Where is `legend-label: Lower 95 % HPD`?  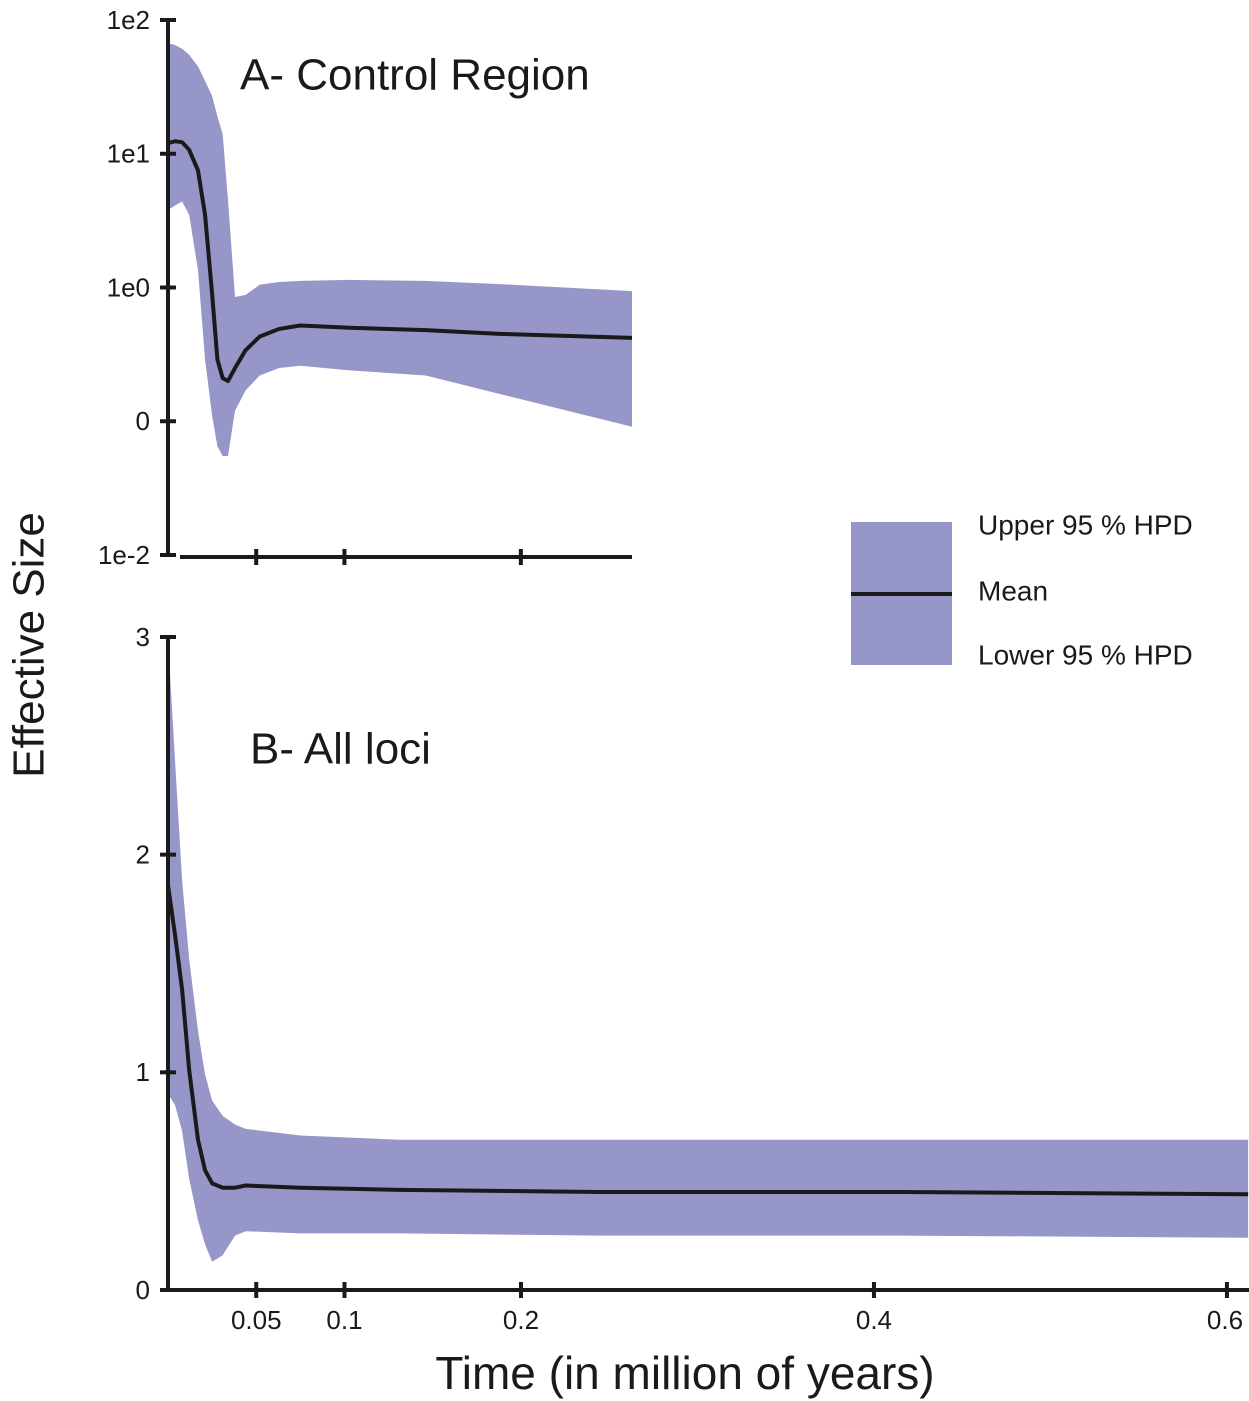
legend-label: Lower 95 % HPD is located at coordinates (1085, 654).